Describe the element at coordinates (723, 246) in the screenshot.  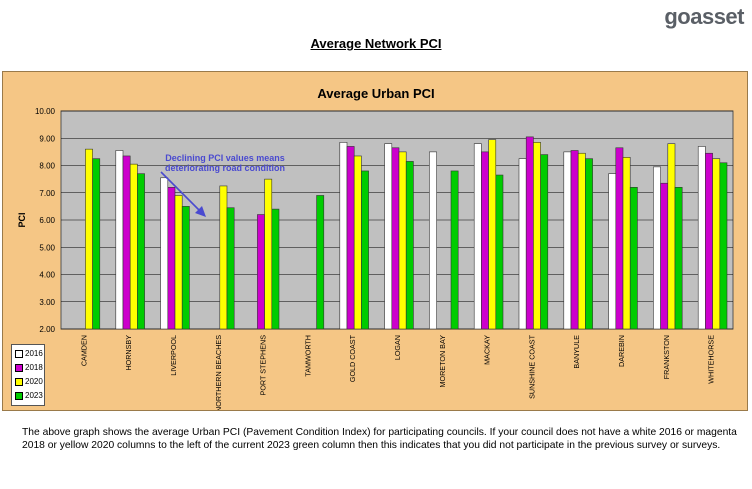
I see `bar-2023-whitehorse` at that location.